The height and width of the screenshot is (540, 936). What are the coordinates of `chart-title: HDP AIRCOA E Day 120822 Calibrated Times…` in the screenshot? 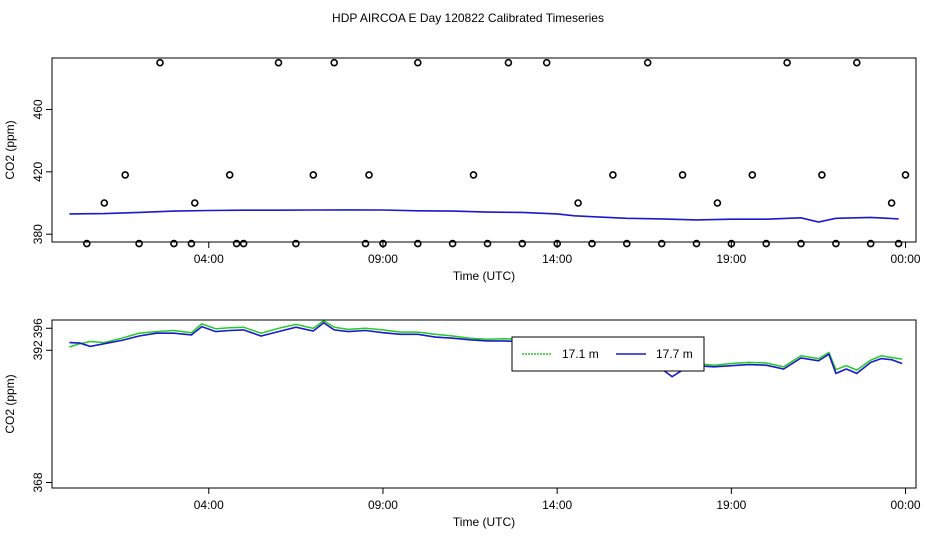 It's located at (468, 18).